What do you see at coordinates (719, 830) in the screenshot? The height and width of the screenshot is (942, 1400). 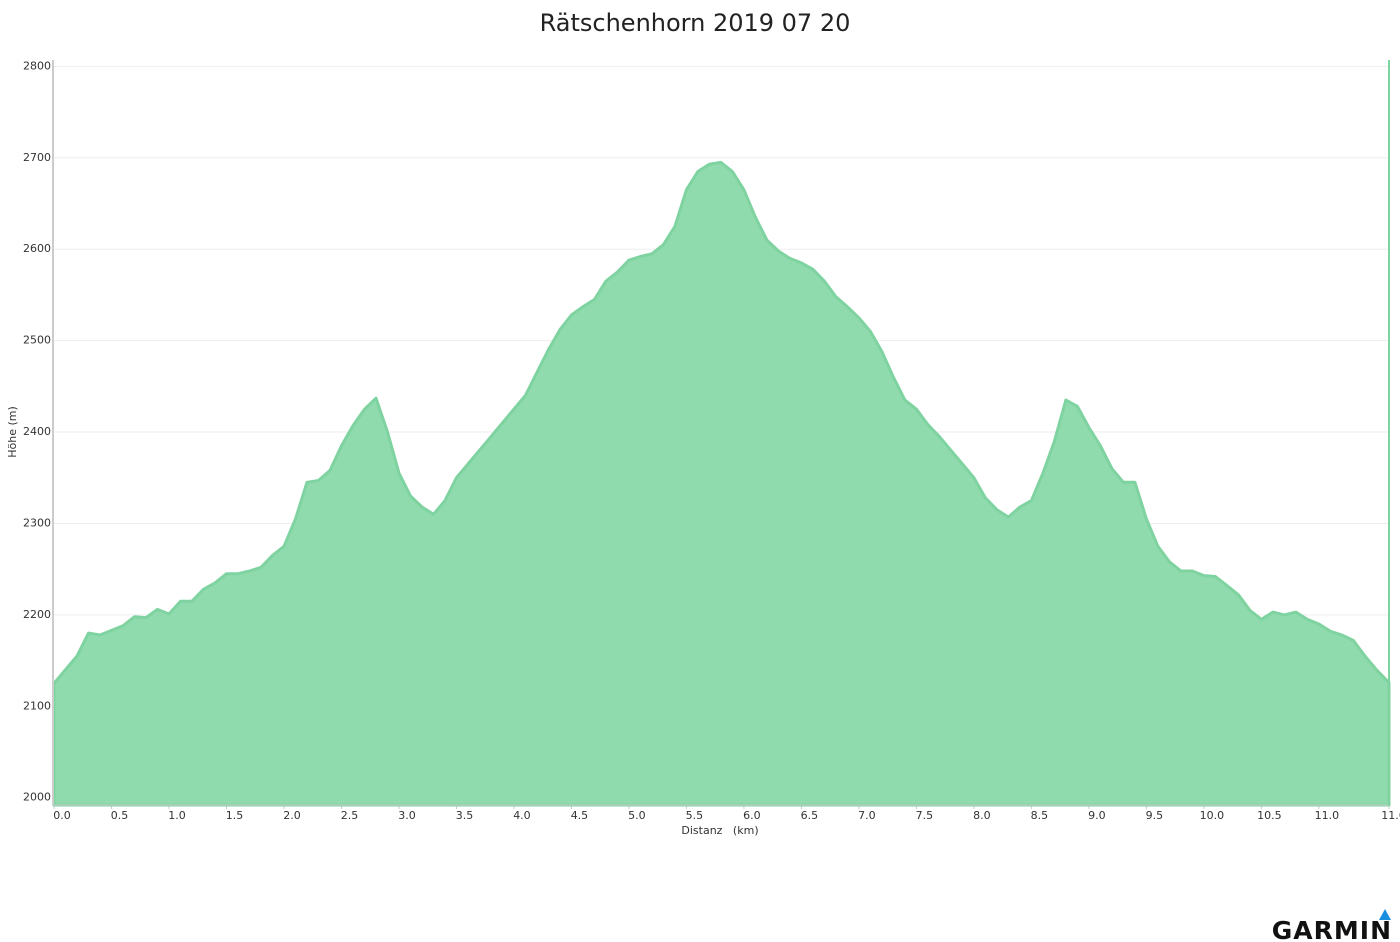 I see `x-axis-label: Distanz (km)` at bounding box center [719, 830].